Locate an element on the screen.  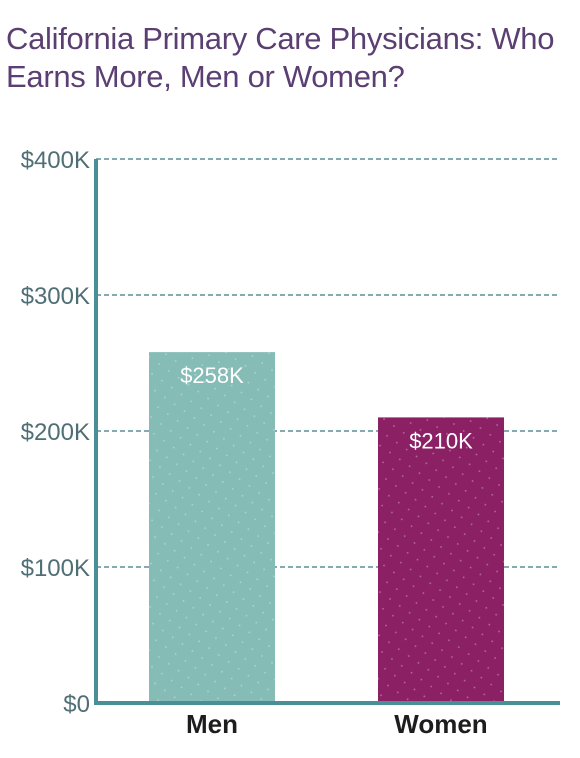
y-tick-label: $200K is located at coordinates (55, 432).